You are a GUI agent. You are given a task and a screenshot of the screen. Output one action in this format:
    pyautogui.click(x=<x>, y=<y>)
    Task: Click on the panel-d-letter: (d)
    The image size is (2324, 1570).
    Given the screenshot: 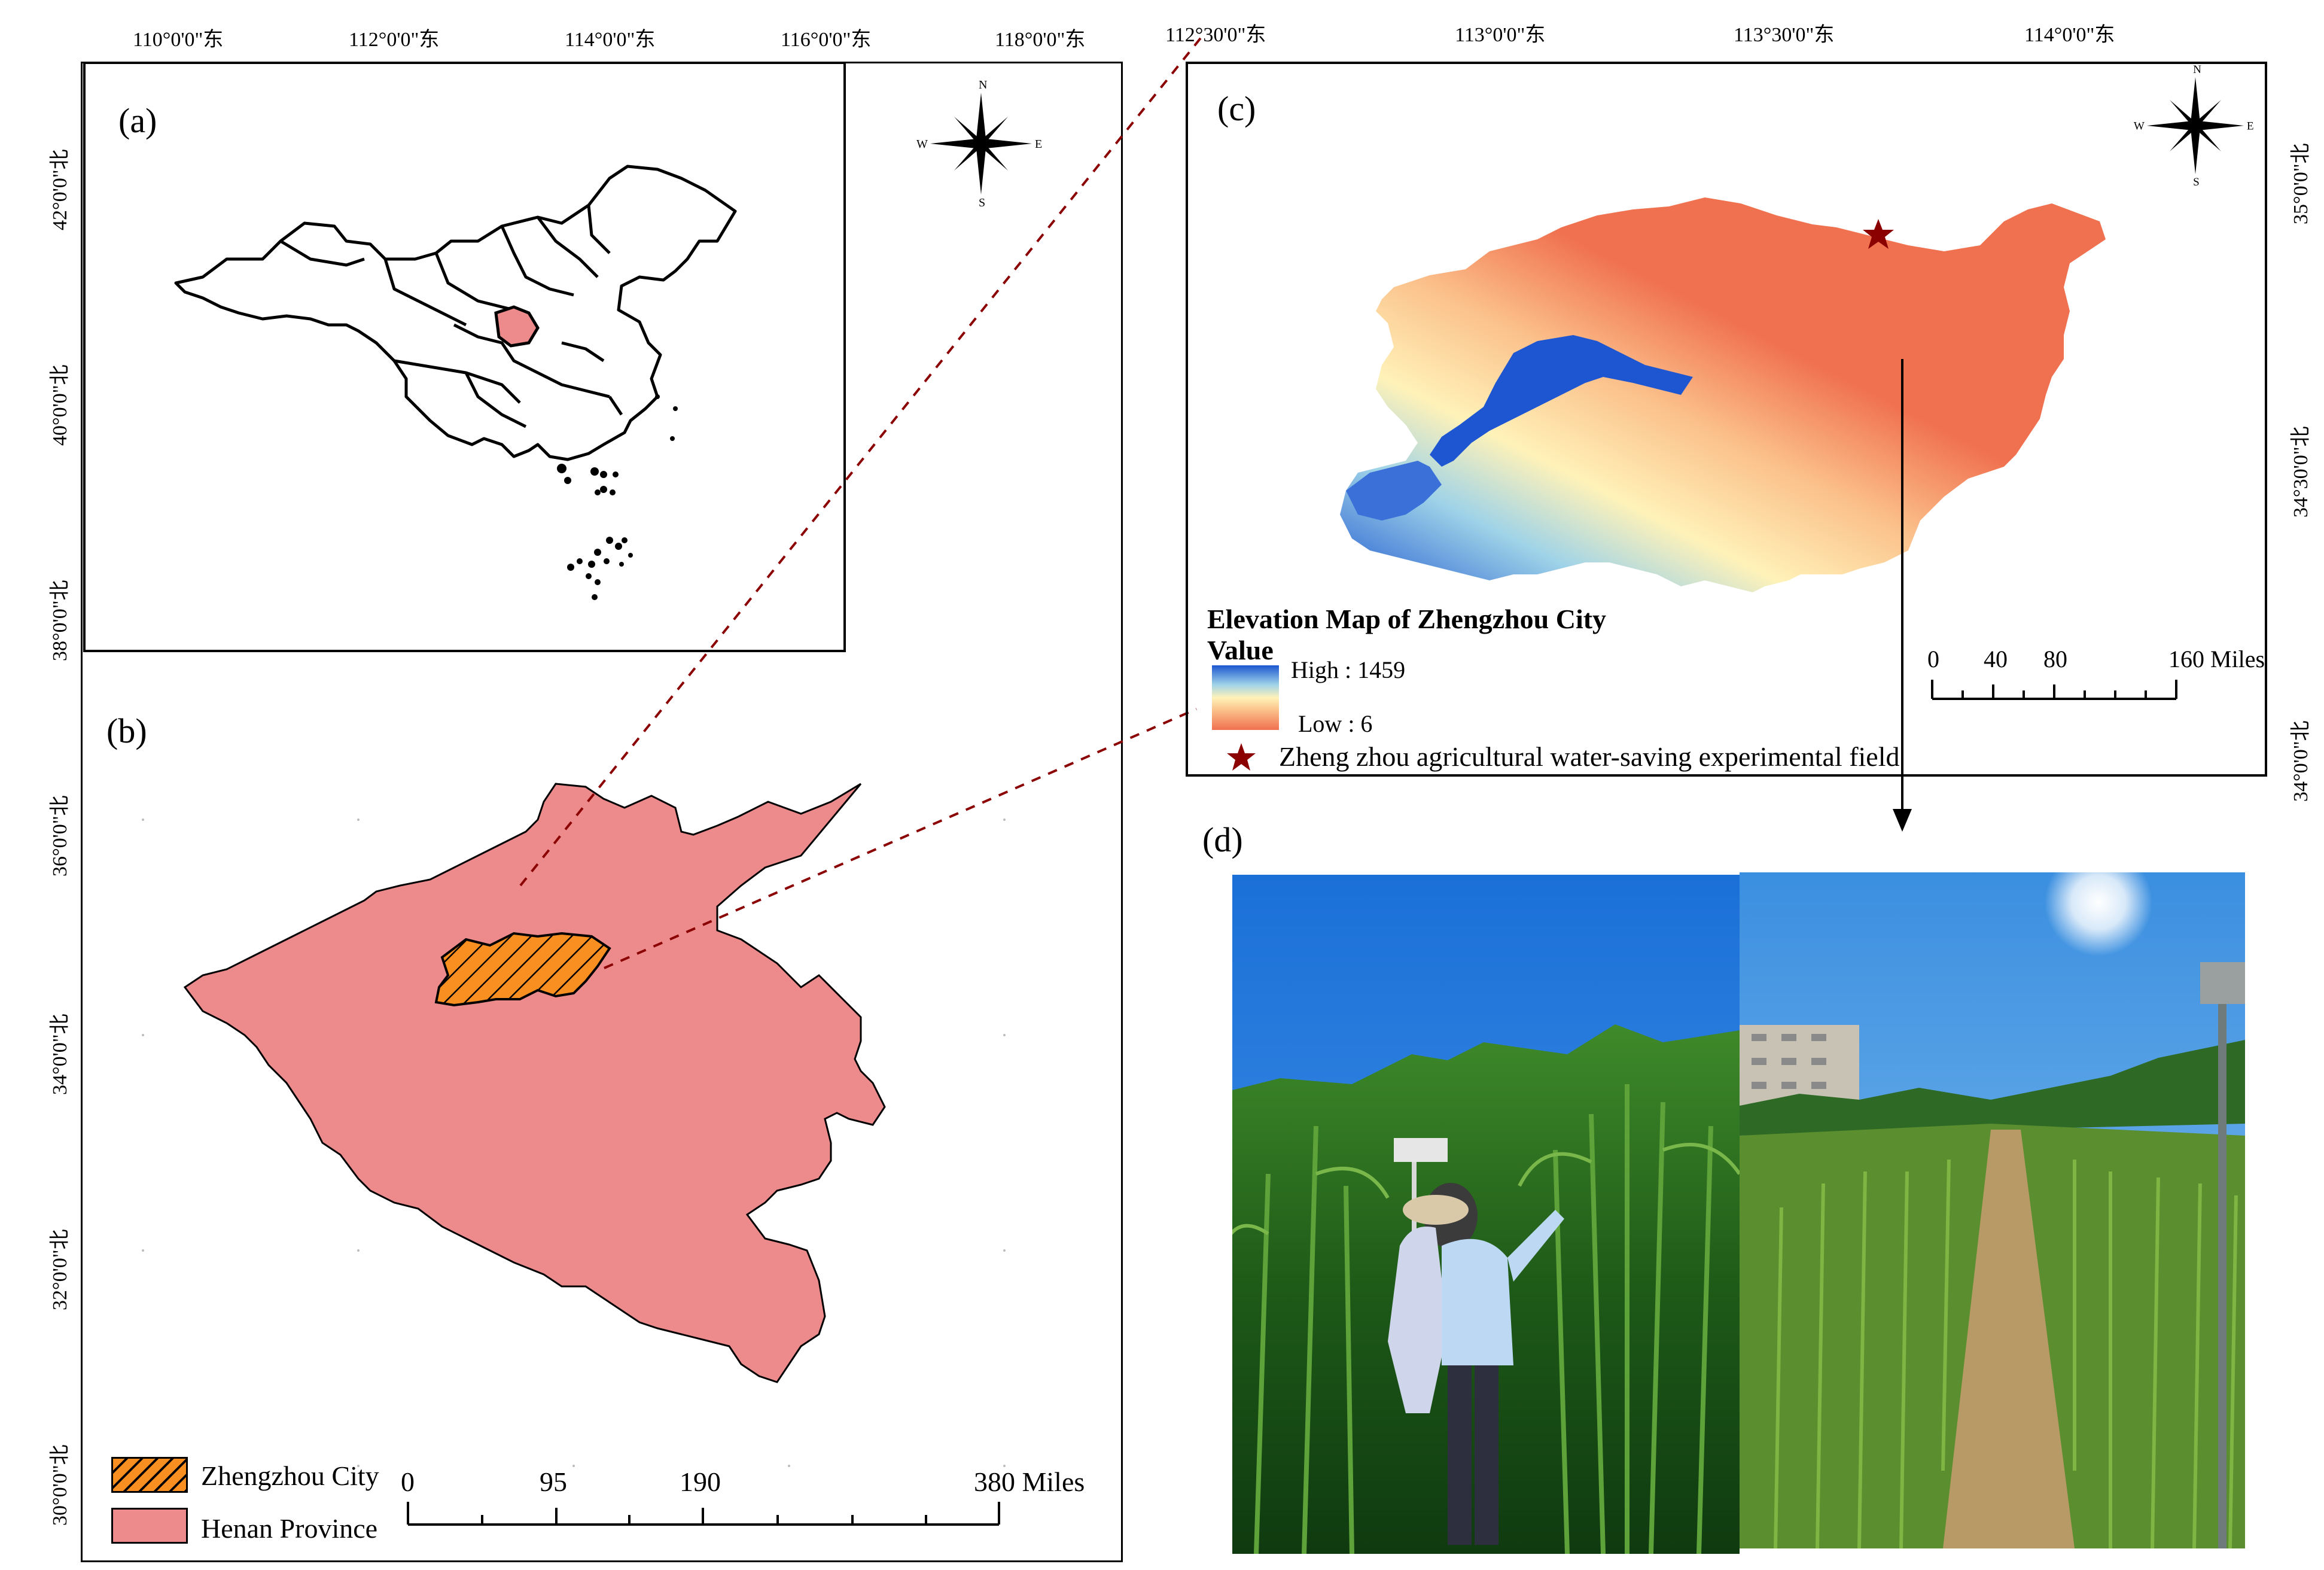 What is the action you would take?
    pyautogui.click(x=1222, y=839)
    